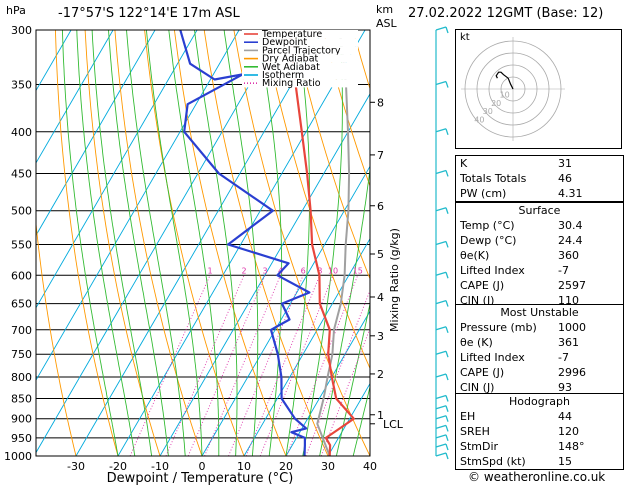  Describe the element at coordinates (565, 178) in the screenshot. I see `index-value: 46` at that location.